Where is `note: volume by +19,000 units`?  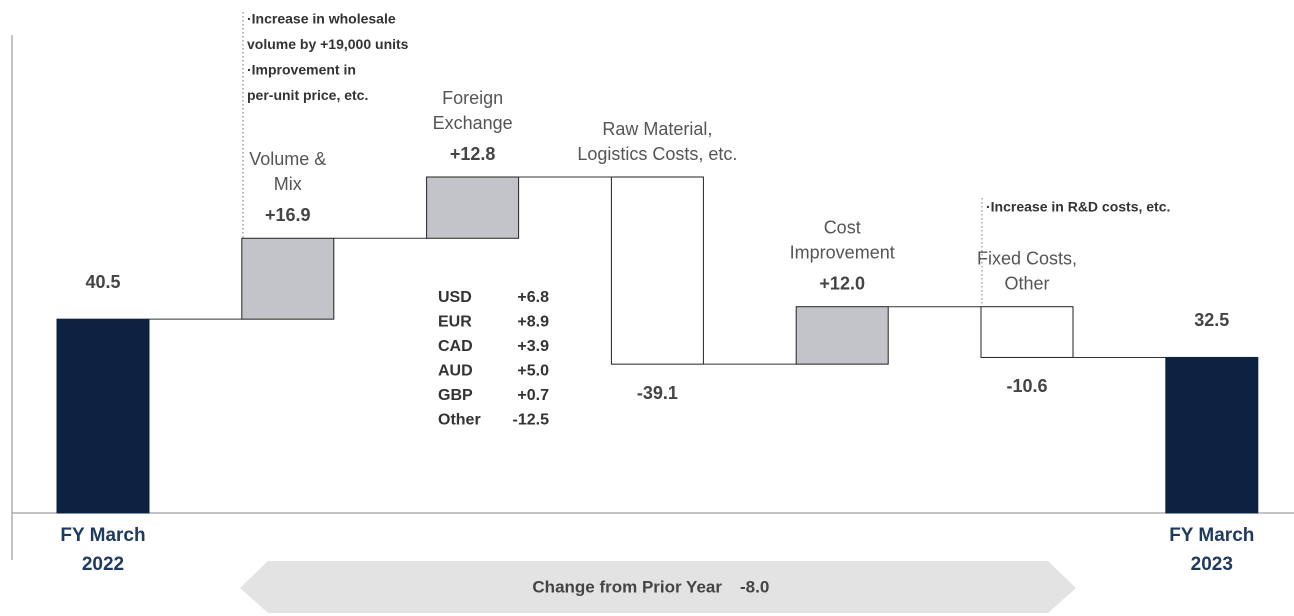
note: volume by +19,000 units is located at coordinates (328, 44).